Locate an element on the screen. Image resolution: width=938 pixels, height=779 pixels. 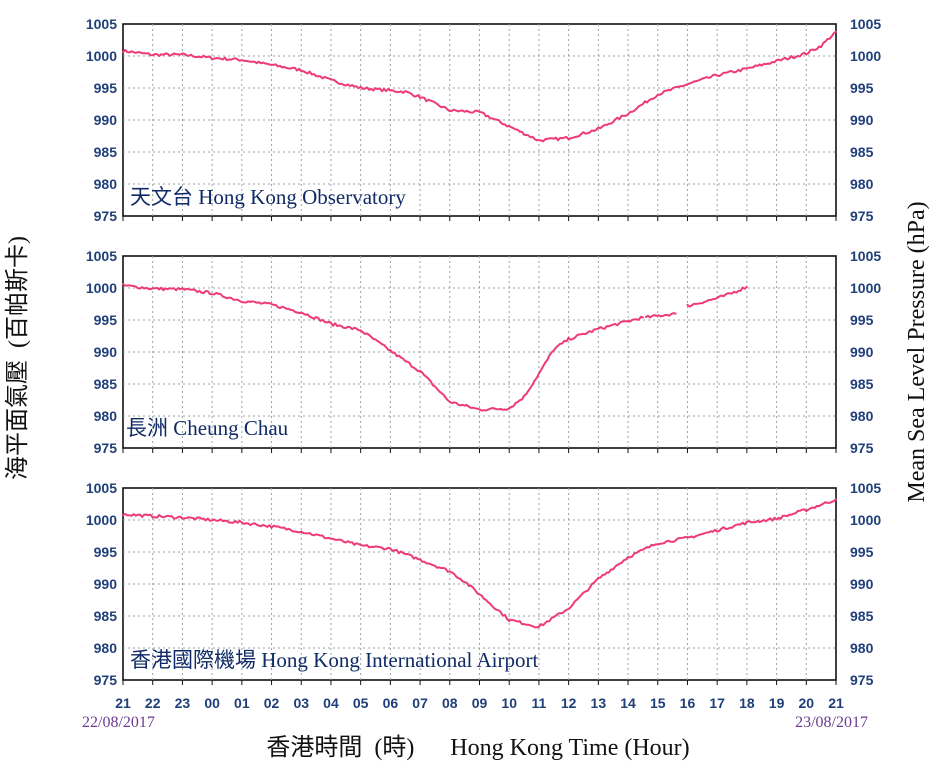
x-tick-label: 09 is located at coordinates (480, 703).